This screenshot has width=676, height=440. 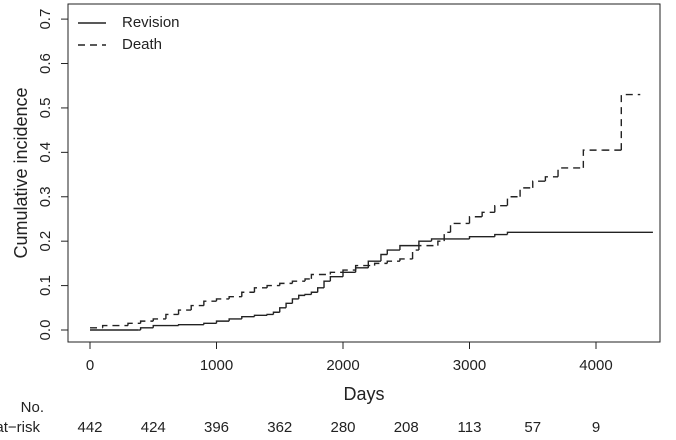 I want to click on y-axis-label: Cumulative incidence, so click(x=21, y=172).